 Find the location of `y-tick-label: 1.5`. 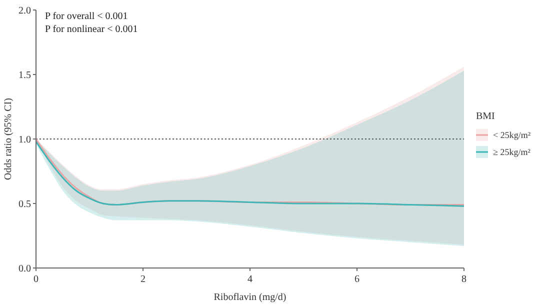

y-tick-label: 1.5 is located at coordinates (24, 75).